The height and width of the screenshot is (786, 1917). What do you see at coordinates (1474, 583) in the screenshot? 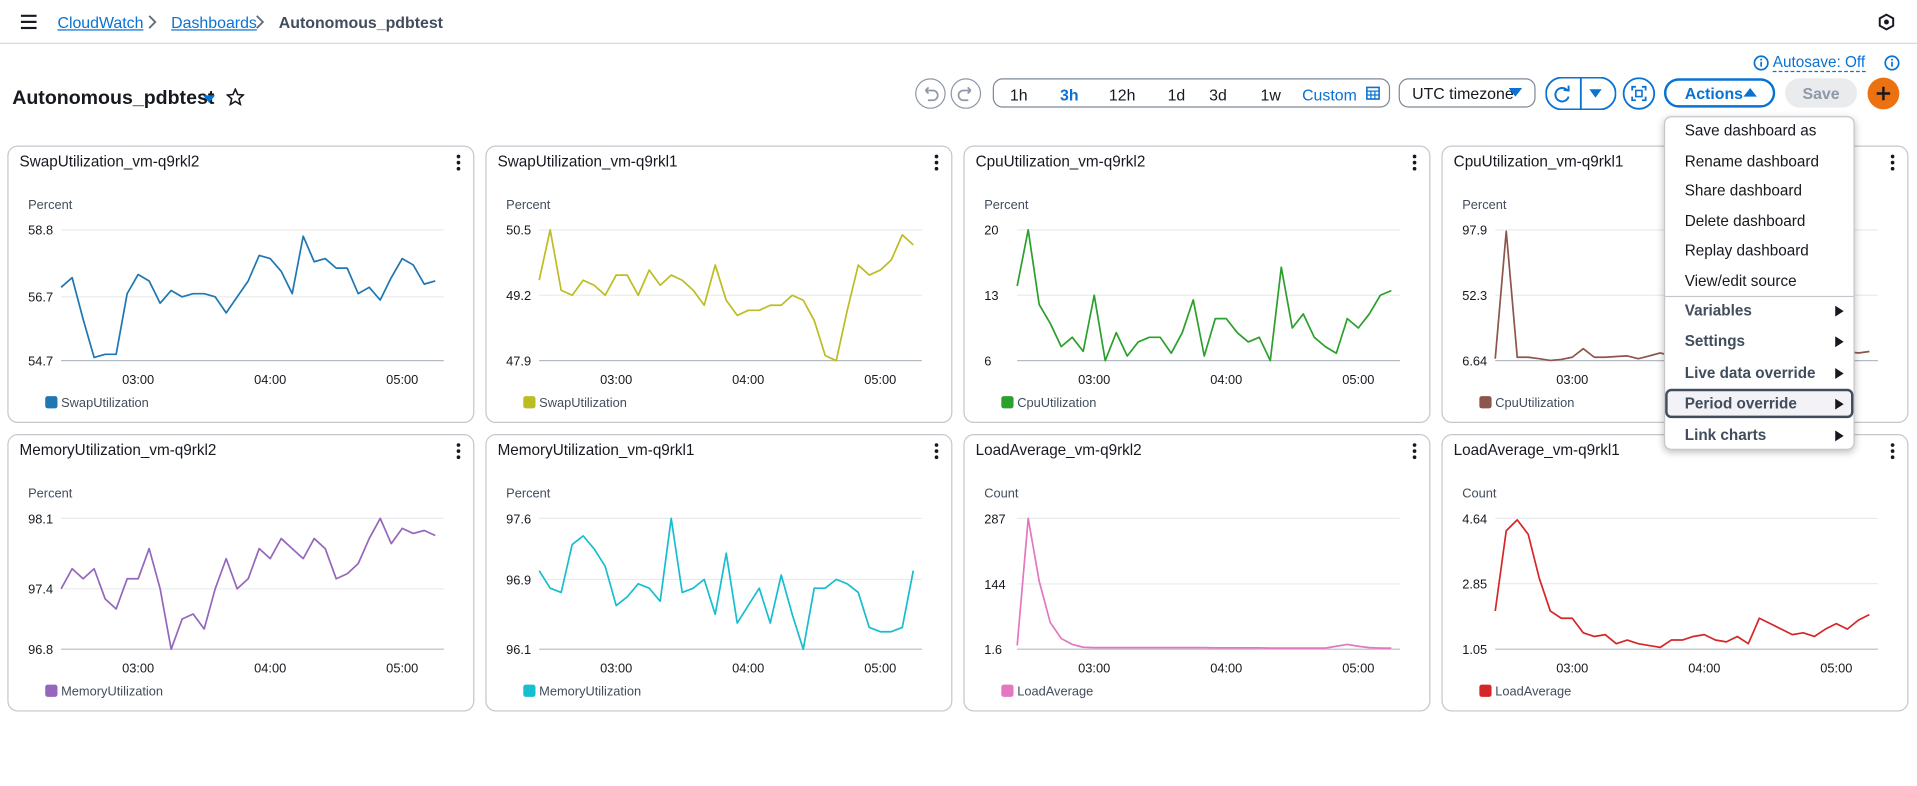
I see `y-tick-label: 2.85` at bounding box center [1474, 583].